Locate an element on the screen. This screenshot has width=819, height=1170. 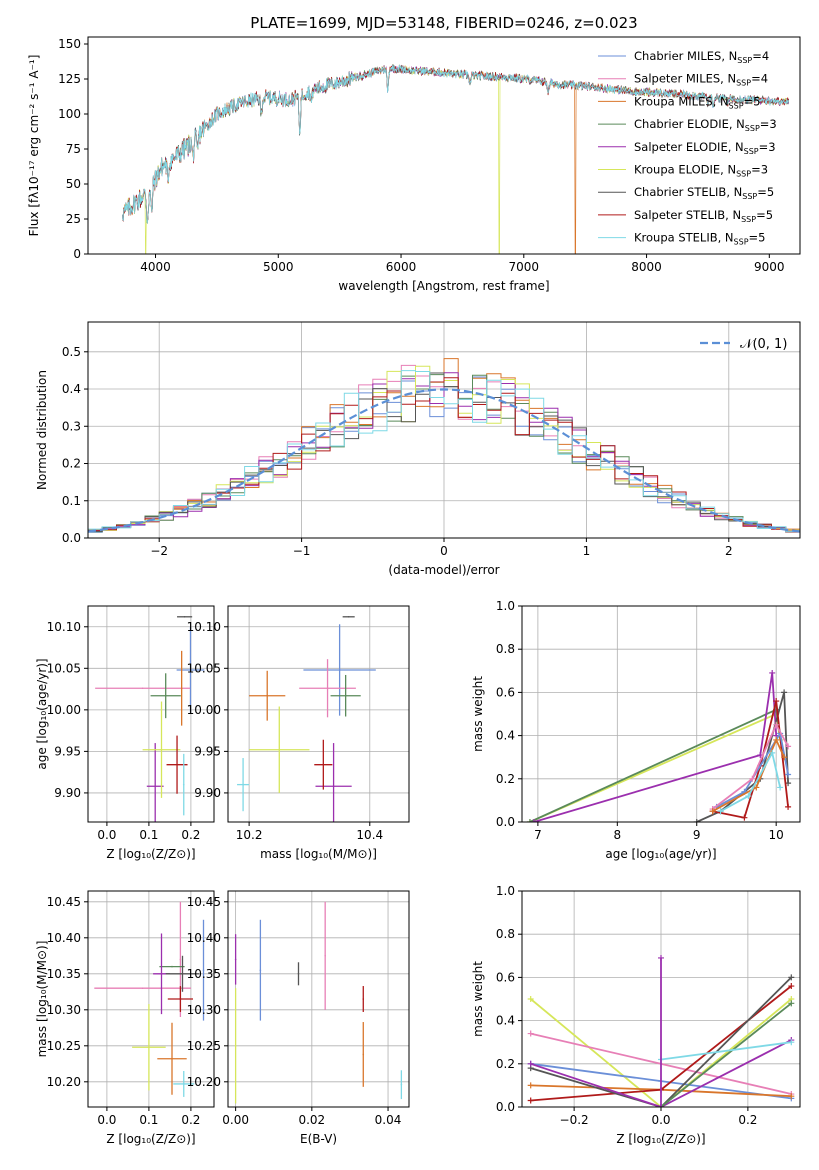
x-tick-label: −2 is located at coordinates (159, 551).